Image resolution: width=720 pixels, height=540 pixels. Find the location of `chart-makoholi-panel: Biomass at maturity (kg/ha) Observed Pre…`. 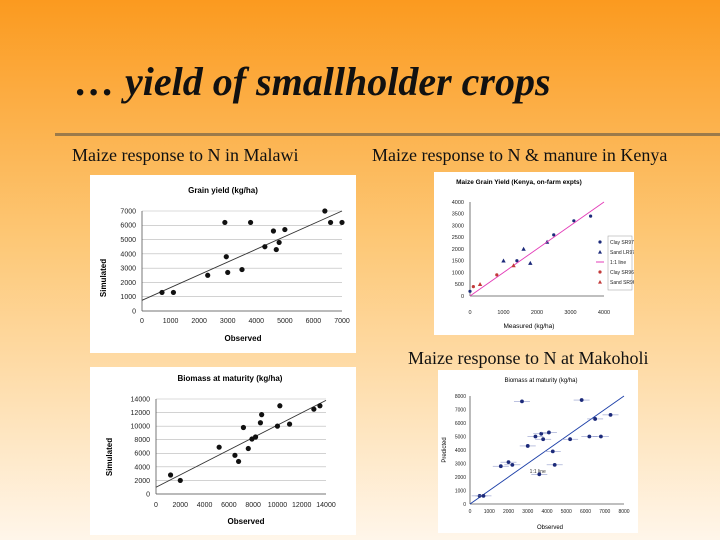

chart-makoholi-panel: Biomass at maturity (kg/ha) Observed Pre… is located at coordinates (538, 451).